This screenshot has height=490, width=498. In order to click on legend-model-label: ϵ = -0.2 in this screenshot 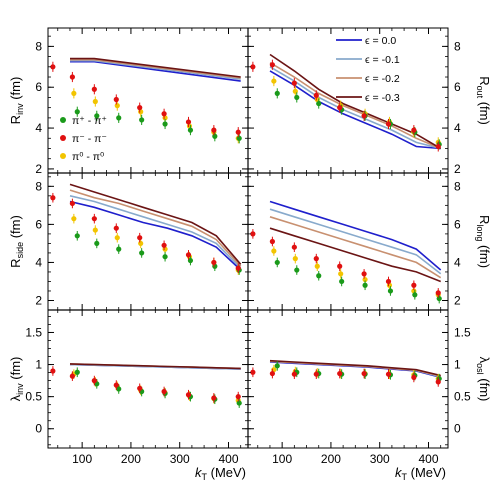, I will do `click(382, 79)`.